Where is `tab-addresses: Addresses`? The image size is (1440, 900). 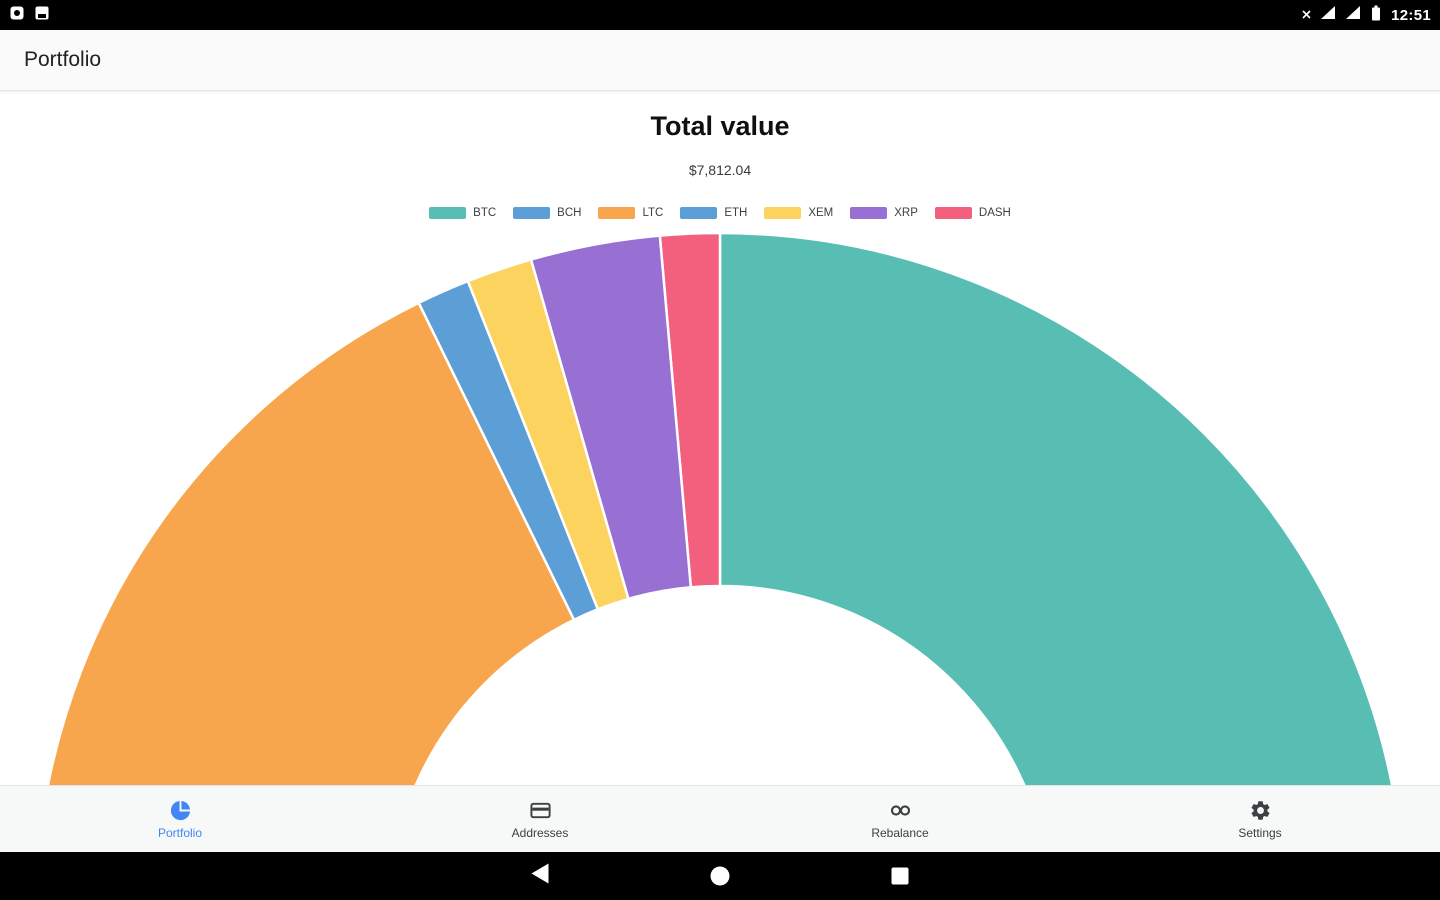 tab-addresses: Addresses is located at coordinates (540, 819).